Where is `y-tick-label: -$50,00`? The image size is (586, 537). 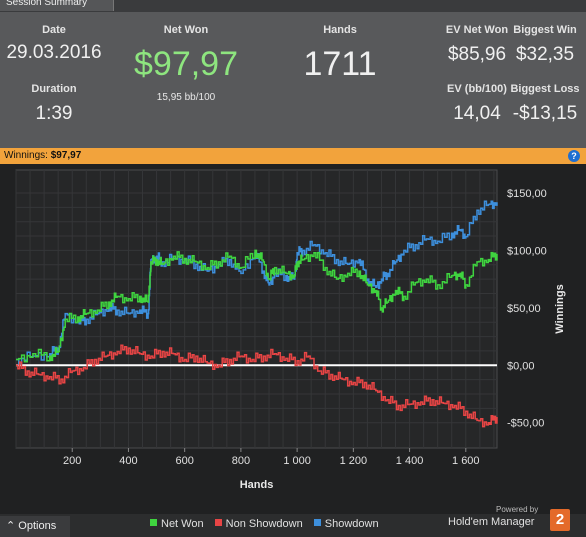 y-tick-label: -$50,00 is located at coordinates (525, 424).